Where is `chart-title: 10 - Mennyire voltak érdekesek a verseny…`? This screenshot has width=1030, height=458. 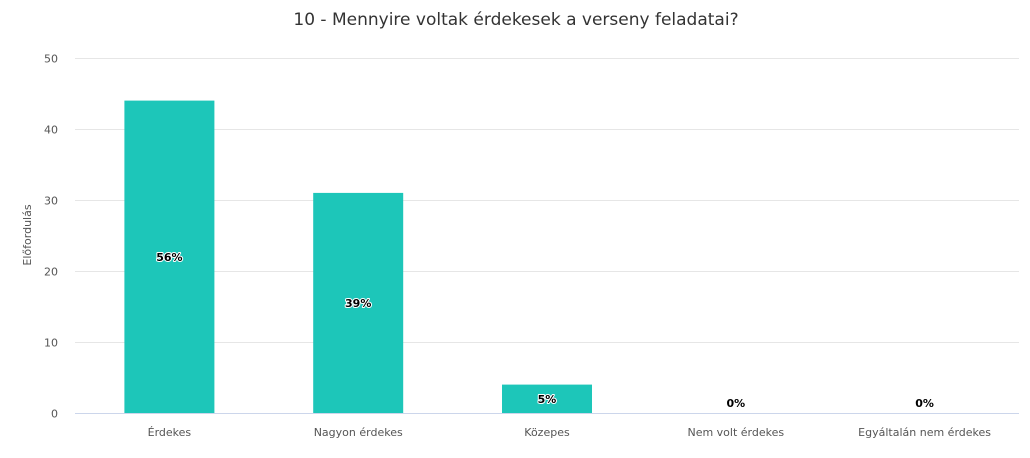 chart-title: 10 - Mennyire voltak érdekesek a verseny… is located at coordinates (515, 20).